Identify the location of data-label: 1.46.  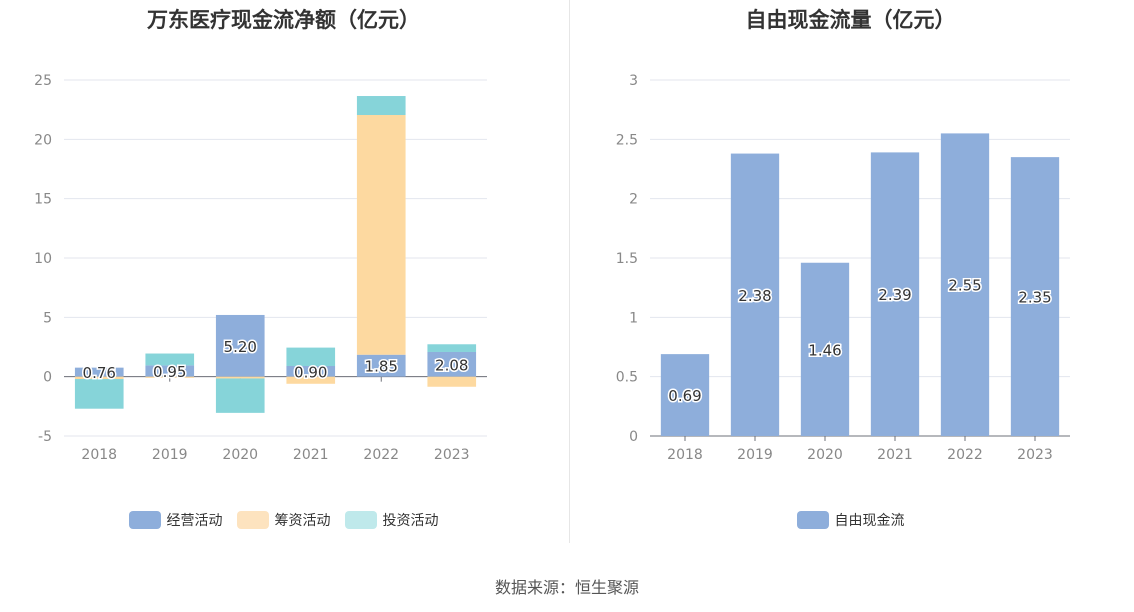
(824, 350).